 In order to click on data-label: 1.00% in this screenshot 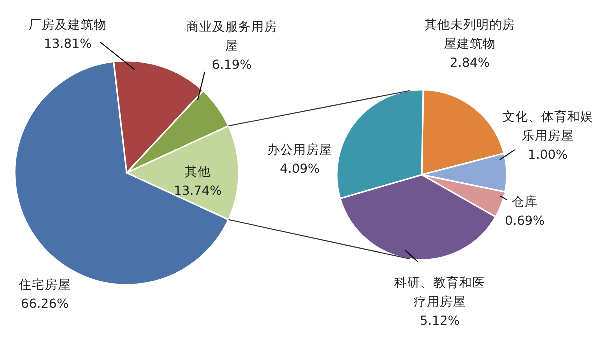, I will do `click(548, 154)`.